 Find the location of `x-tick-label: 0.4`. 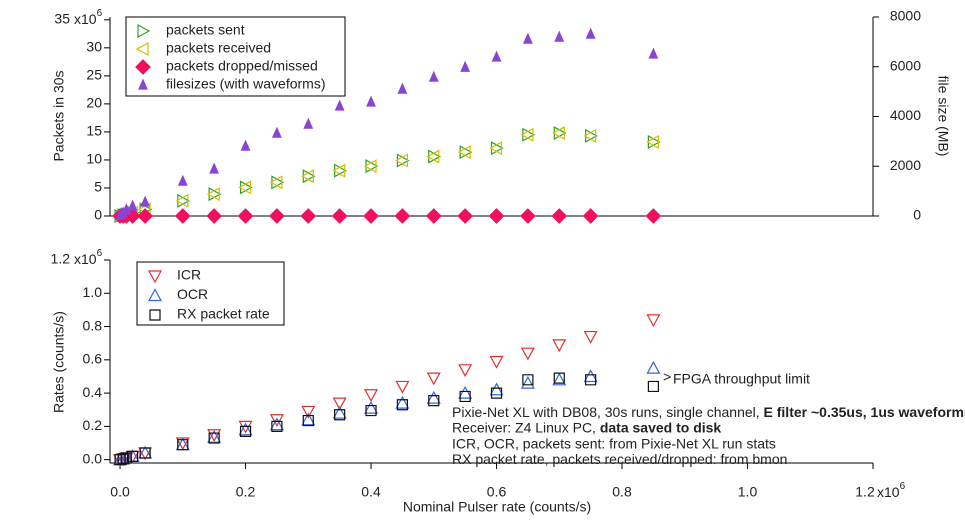

x-tick-label: 0.4 is located at coordinates (371, 492).